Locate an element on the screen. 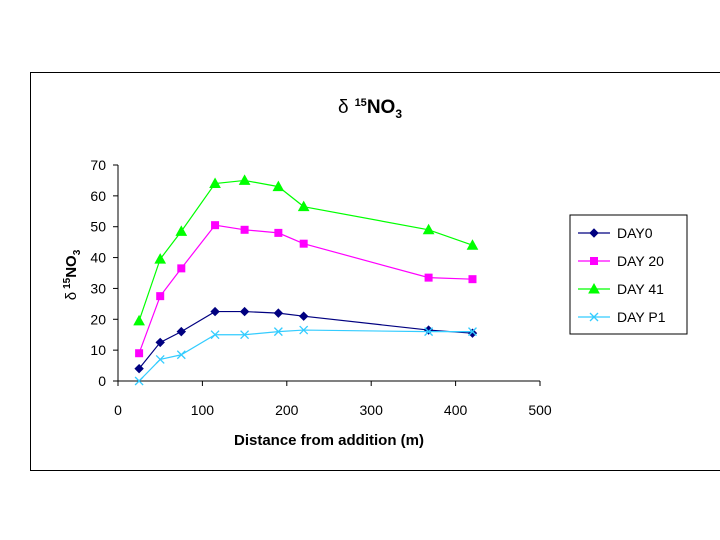 Image resolution: width=720 pixels, height=540 pixels. x-tick-label: 100 is located at coordinates (203, 410).